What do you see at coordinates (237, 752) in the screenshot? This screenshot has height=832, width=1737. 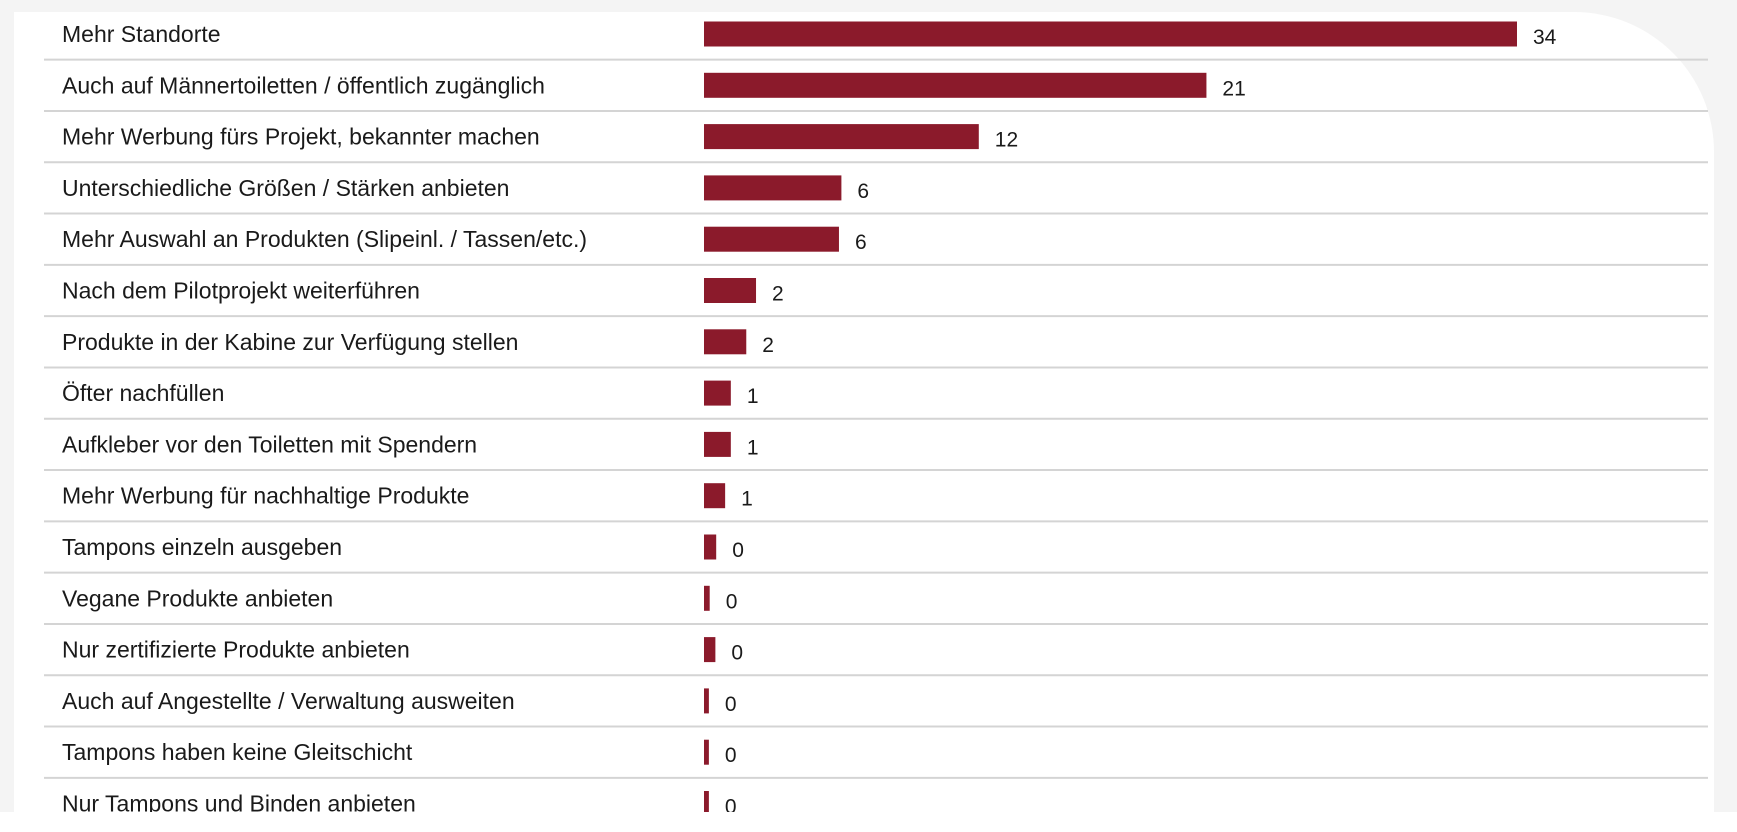 I see `category-label: Tampons haben keine Gleitschicht` at bounding box center [237, 752].